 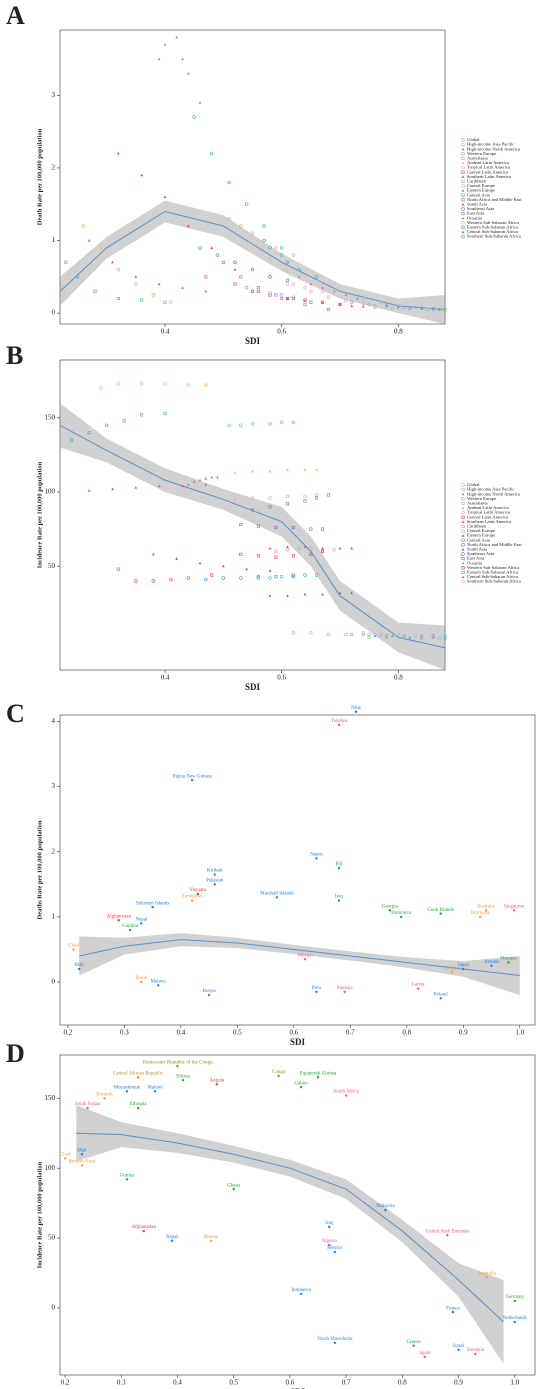 I want to click on x-tick-label: 0.6, so click(x=293, y=1033).